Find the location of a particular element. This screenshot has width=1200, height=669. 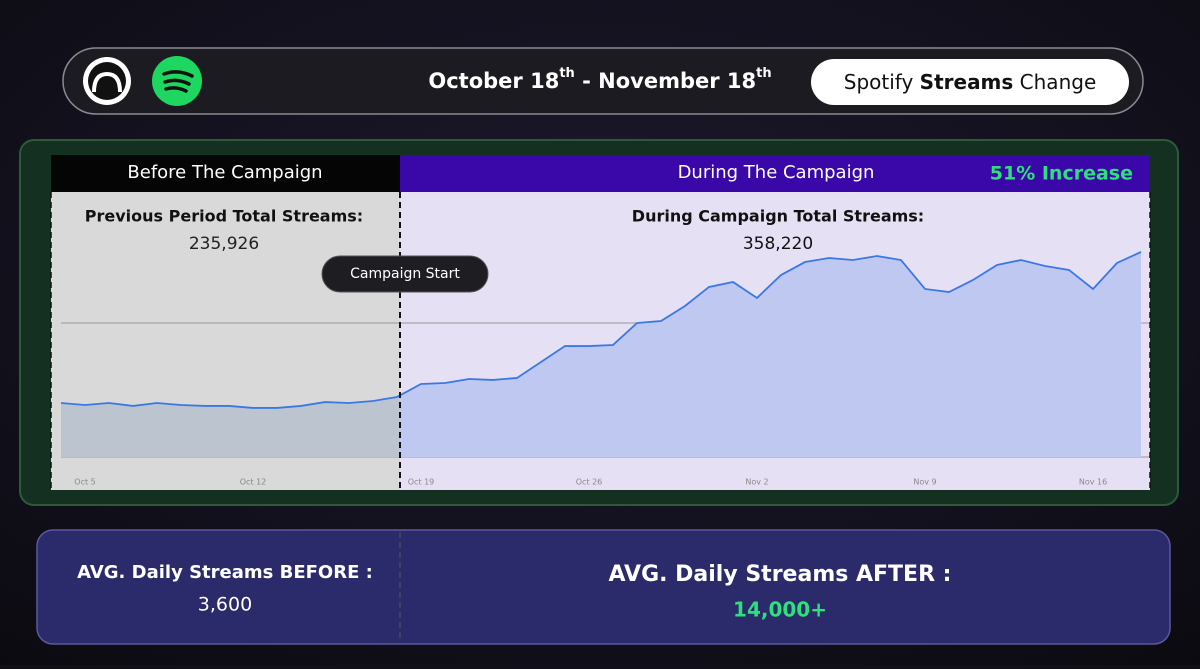

x-tick-label: Oct 5 is located at coordinates (84, 482).